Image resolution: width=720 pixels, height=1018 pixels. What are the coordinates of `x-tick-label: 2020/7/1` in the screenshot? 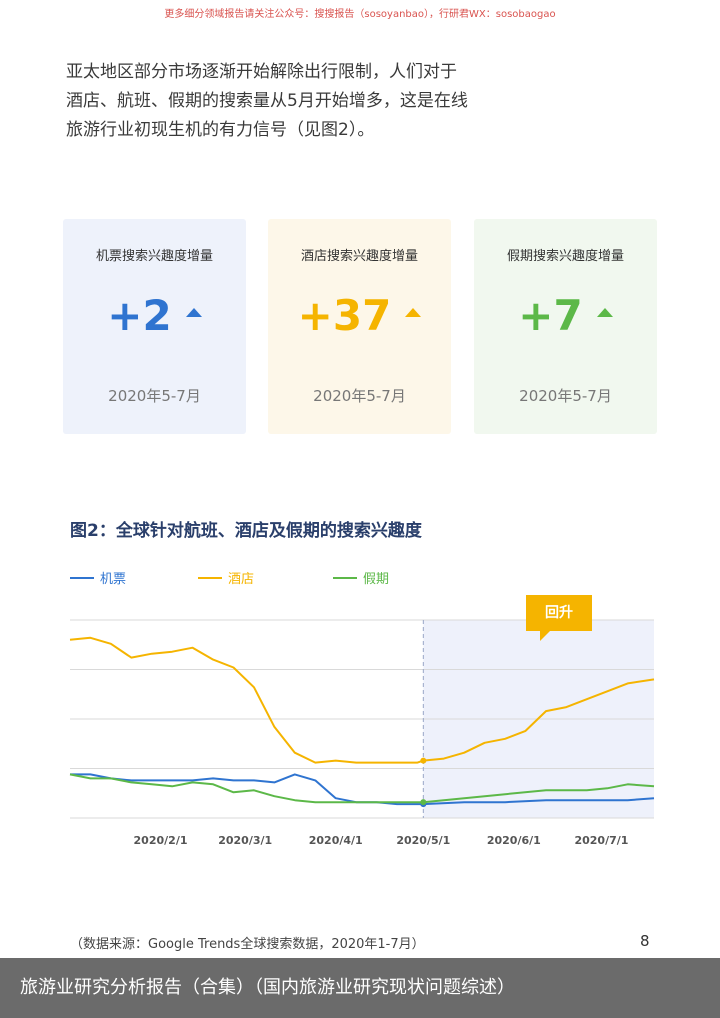 It's located at (601, 840).